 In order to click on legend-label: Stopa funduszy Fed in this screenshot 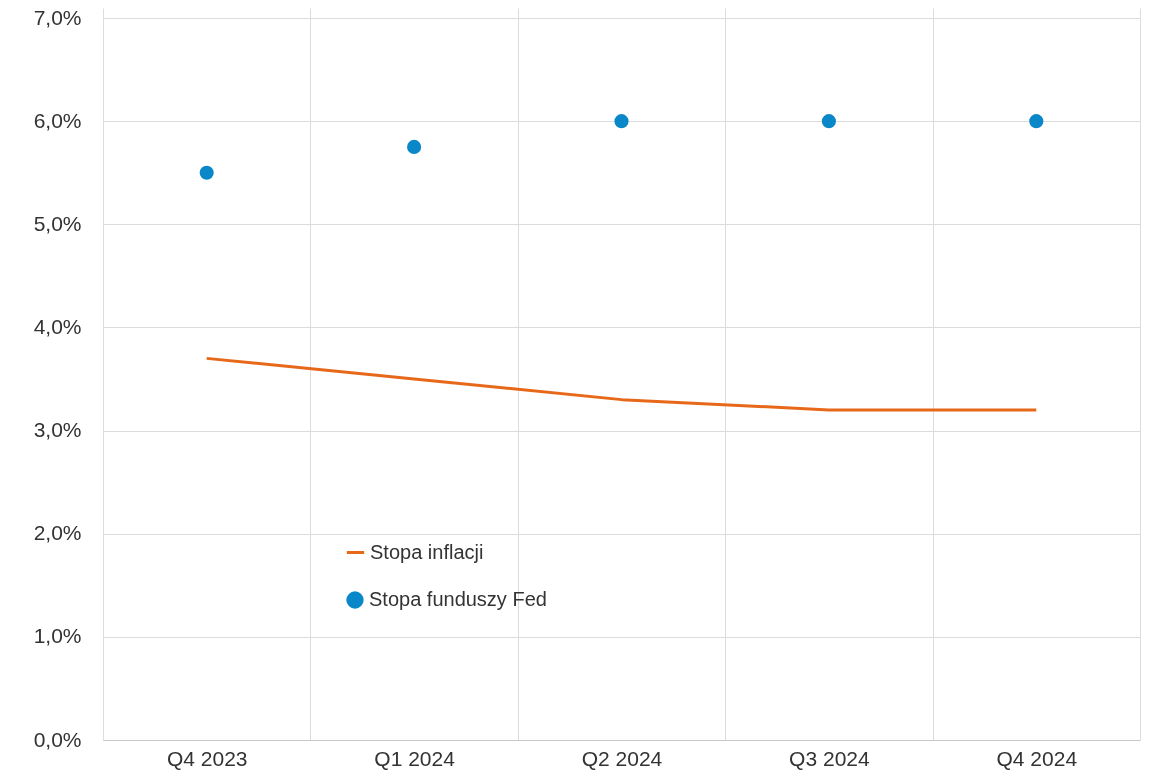, I will do `click(458, 599)`.